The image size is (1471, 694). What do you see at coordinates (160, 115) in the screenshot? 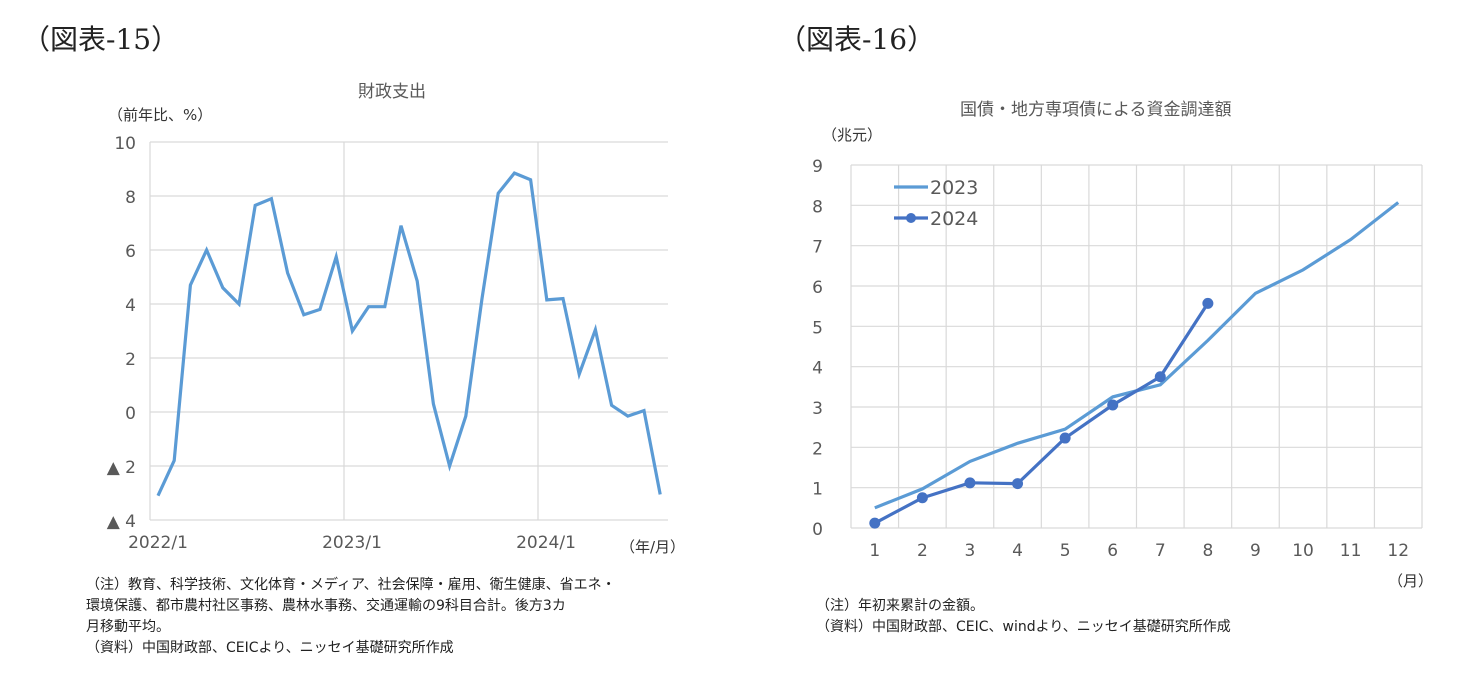
I see `chart-15-y-unit: （前年比、%）` at bounding box center [160, 115].